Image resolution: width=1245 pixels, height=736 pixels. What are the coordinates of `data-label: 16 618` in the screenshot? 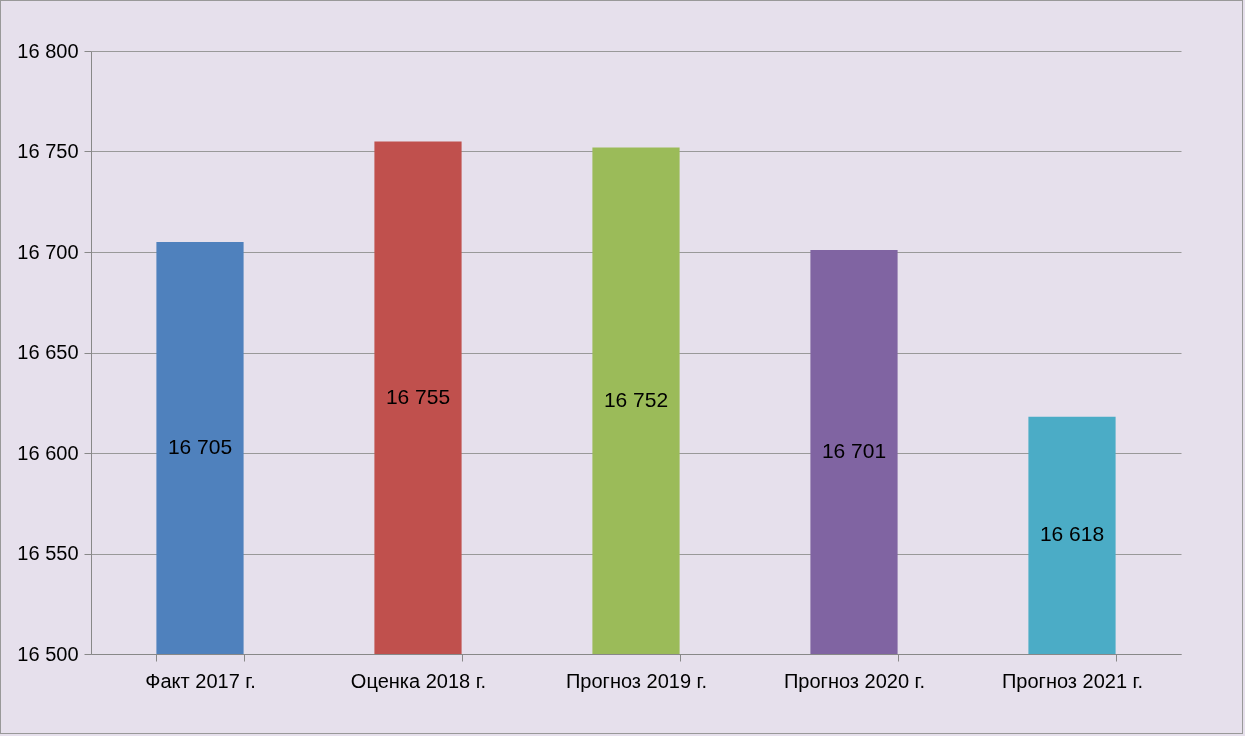 It's located at (1072, 534).